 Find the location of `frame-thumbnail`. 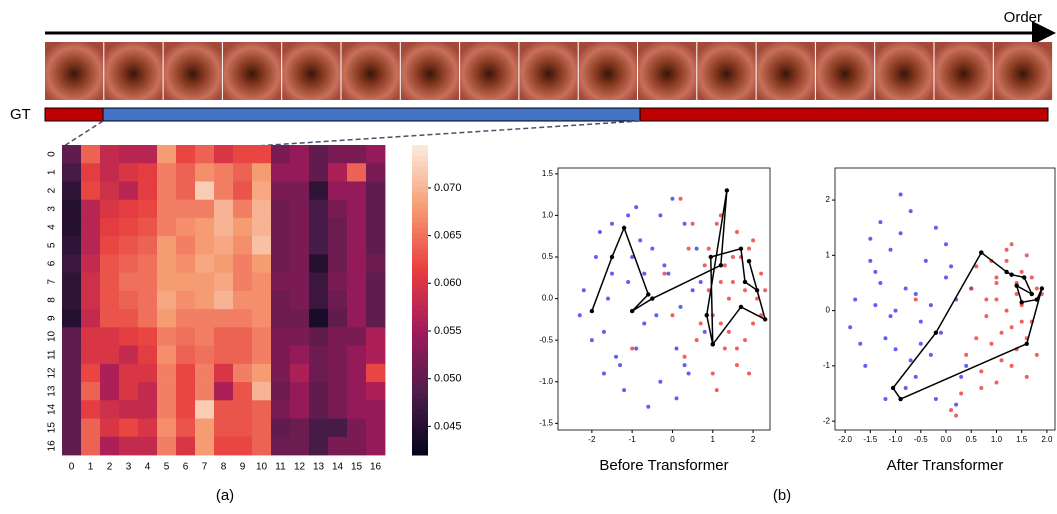

frame-thumbnail is located at coordinates (133, 71).